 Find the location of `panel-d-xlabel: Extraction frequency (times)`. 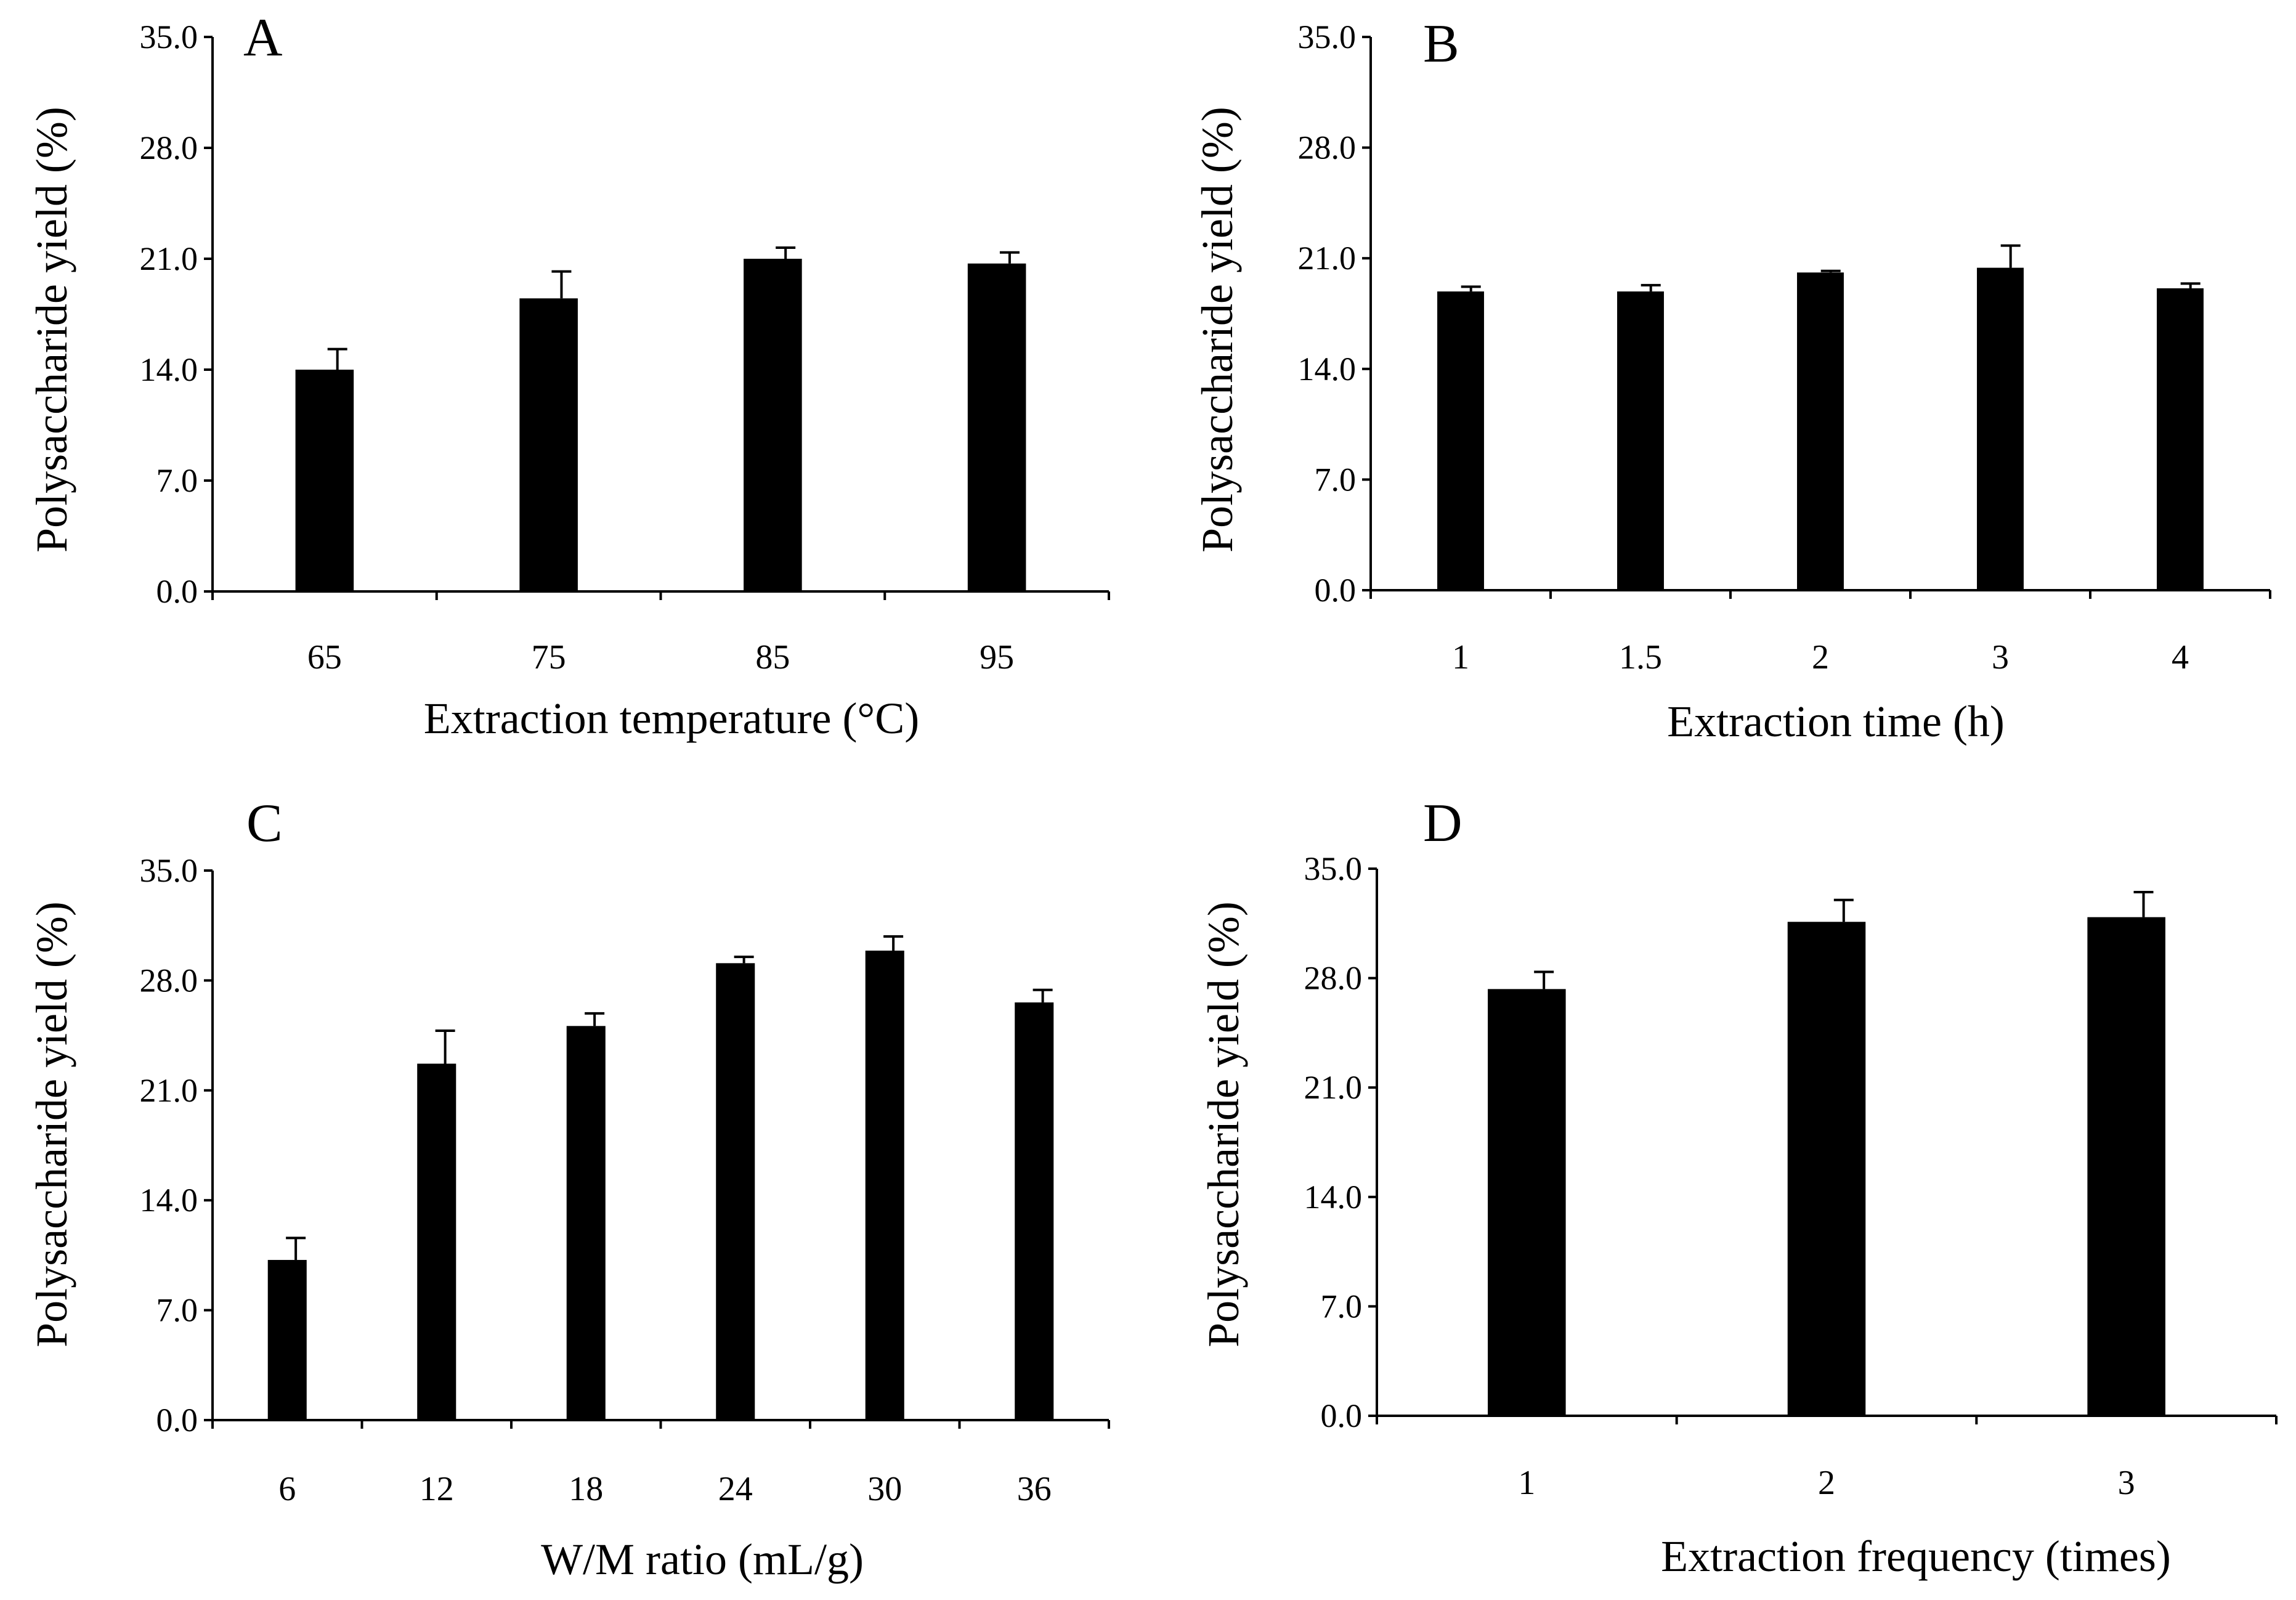

panel-d-xlabel: Extraction frequency (times) is located at coordinates (1916, 1556).